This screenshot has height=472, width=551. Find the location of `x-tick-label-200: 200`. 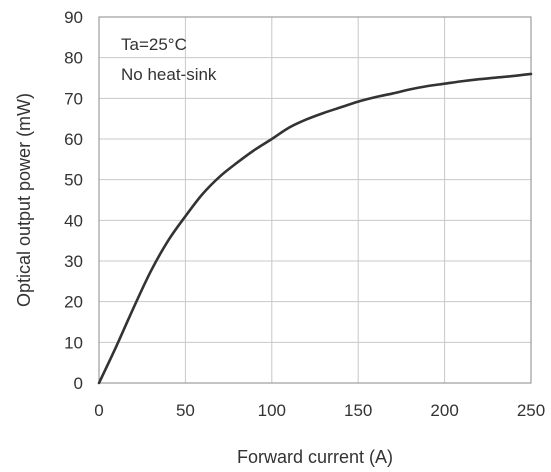

x-tick-label-200: 200 is located at coordinates (444, 410).